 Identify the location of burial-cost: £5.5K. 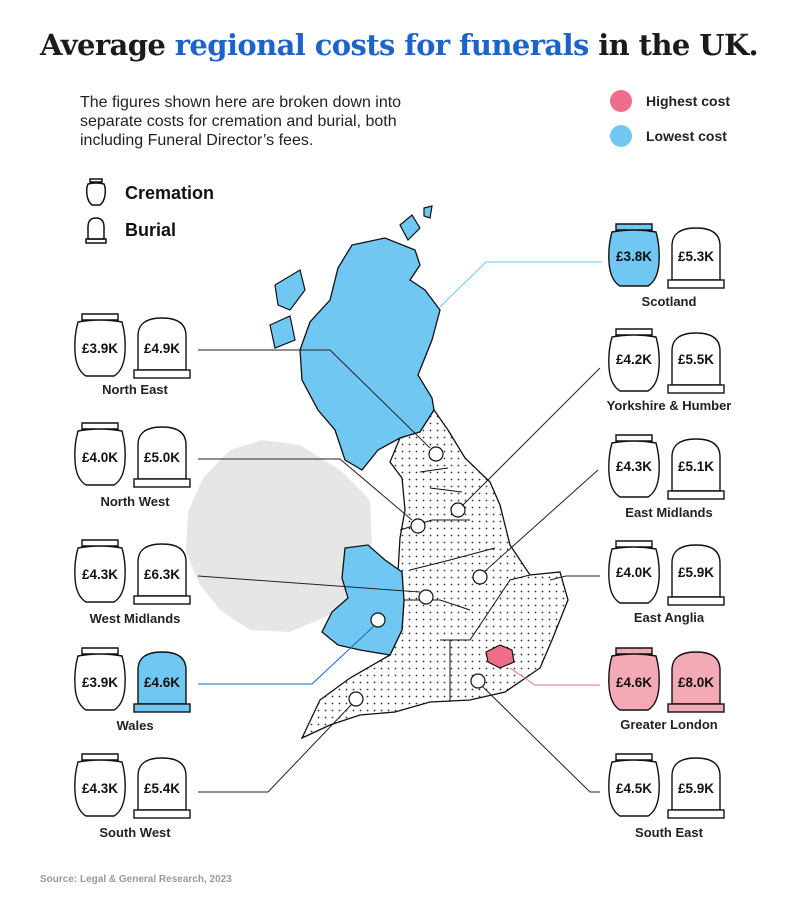
(696, 359).